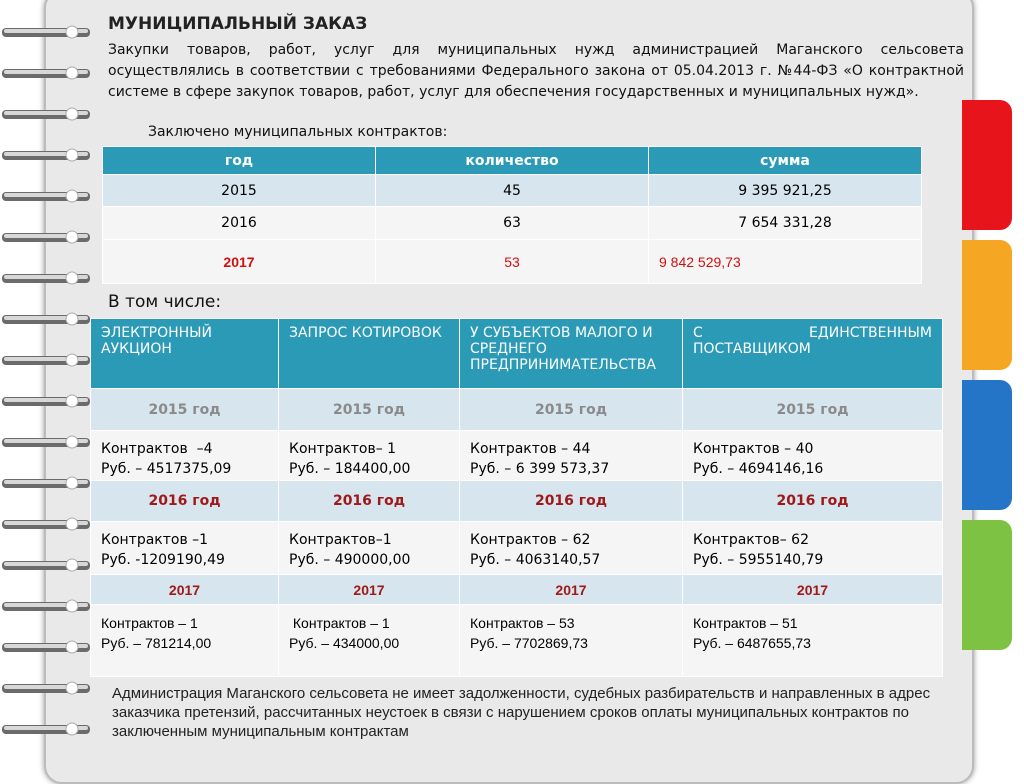 This screenshot has width=1024, height=784. What do you see at coordinates (369, 353) in the screenshot?
I see `header-cell: ЗАПРОС КОТИРОВОК` at bounding box center [369, 353].